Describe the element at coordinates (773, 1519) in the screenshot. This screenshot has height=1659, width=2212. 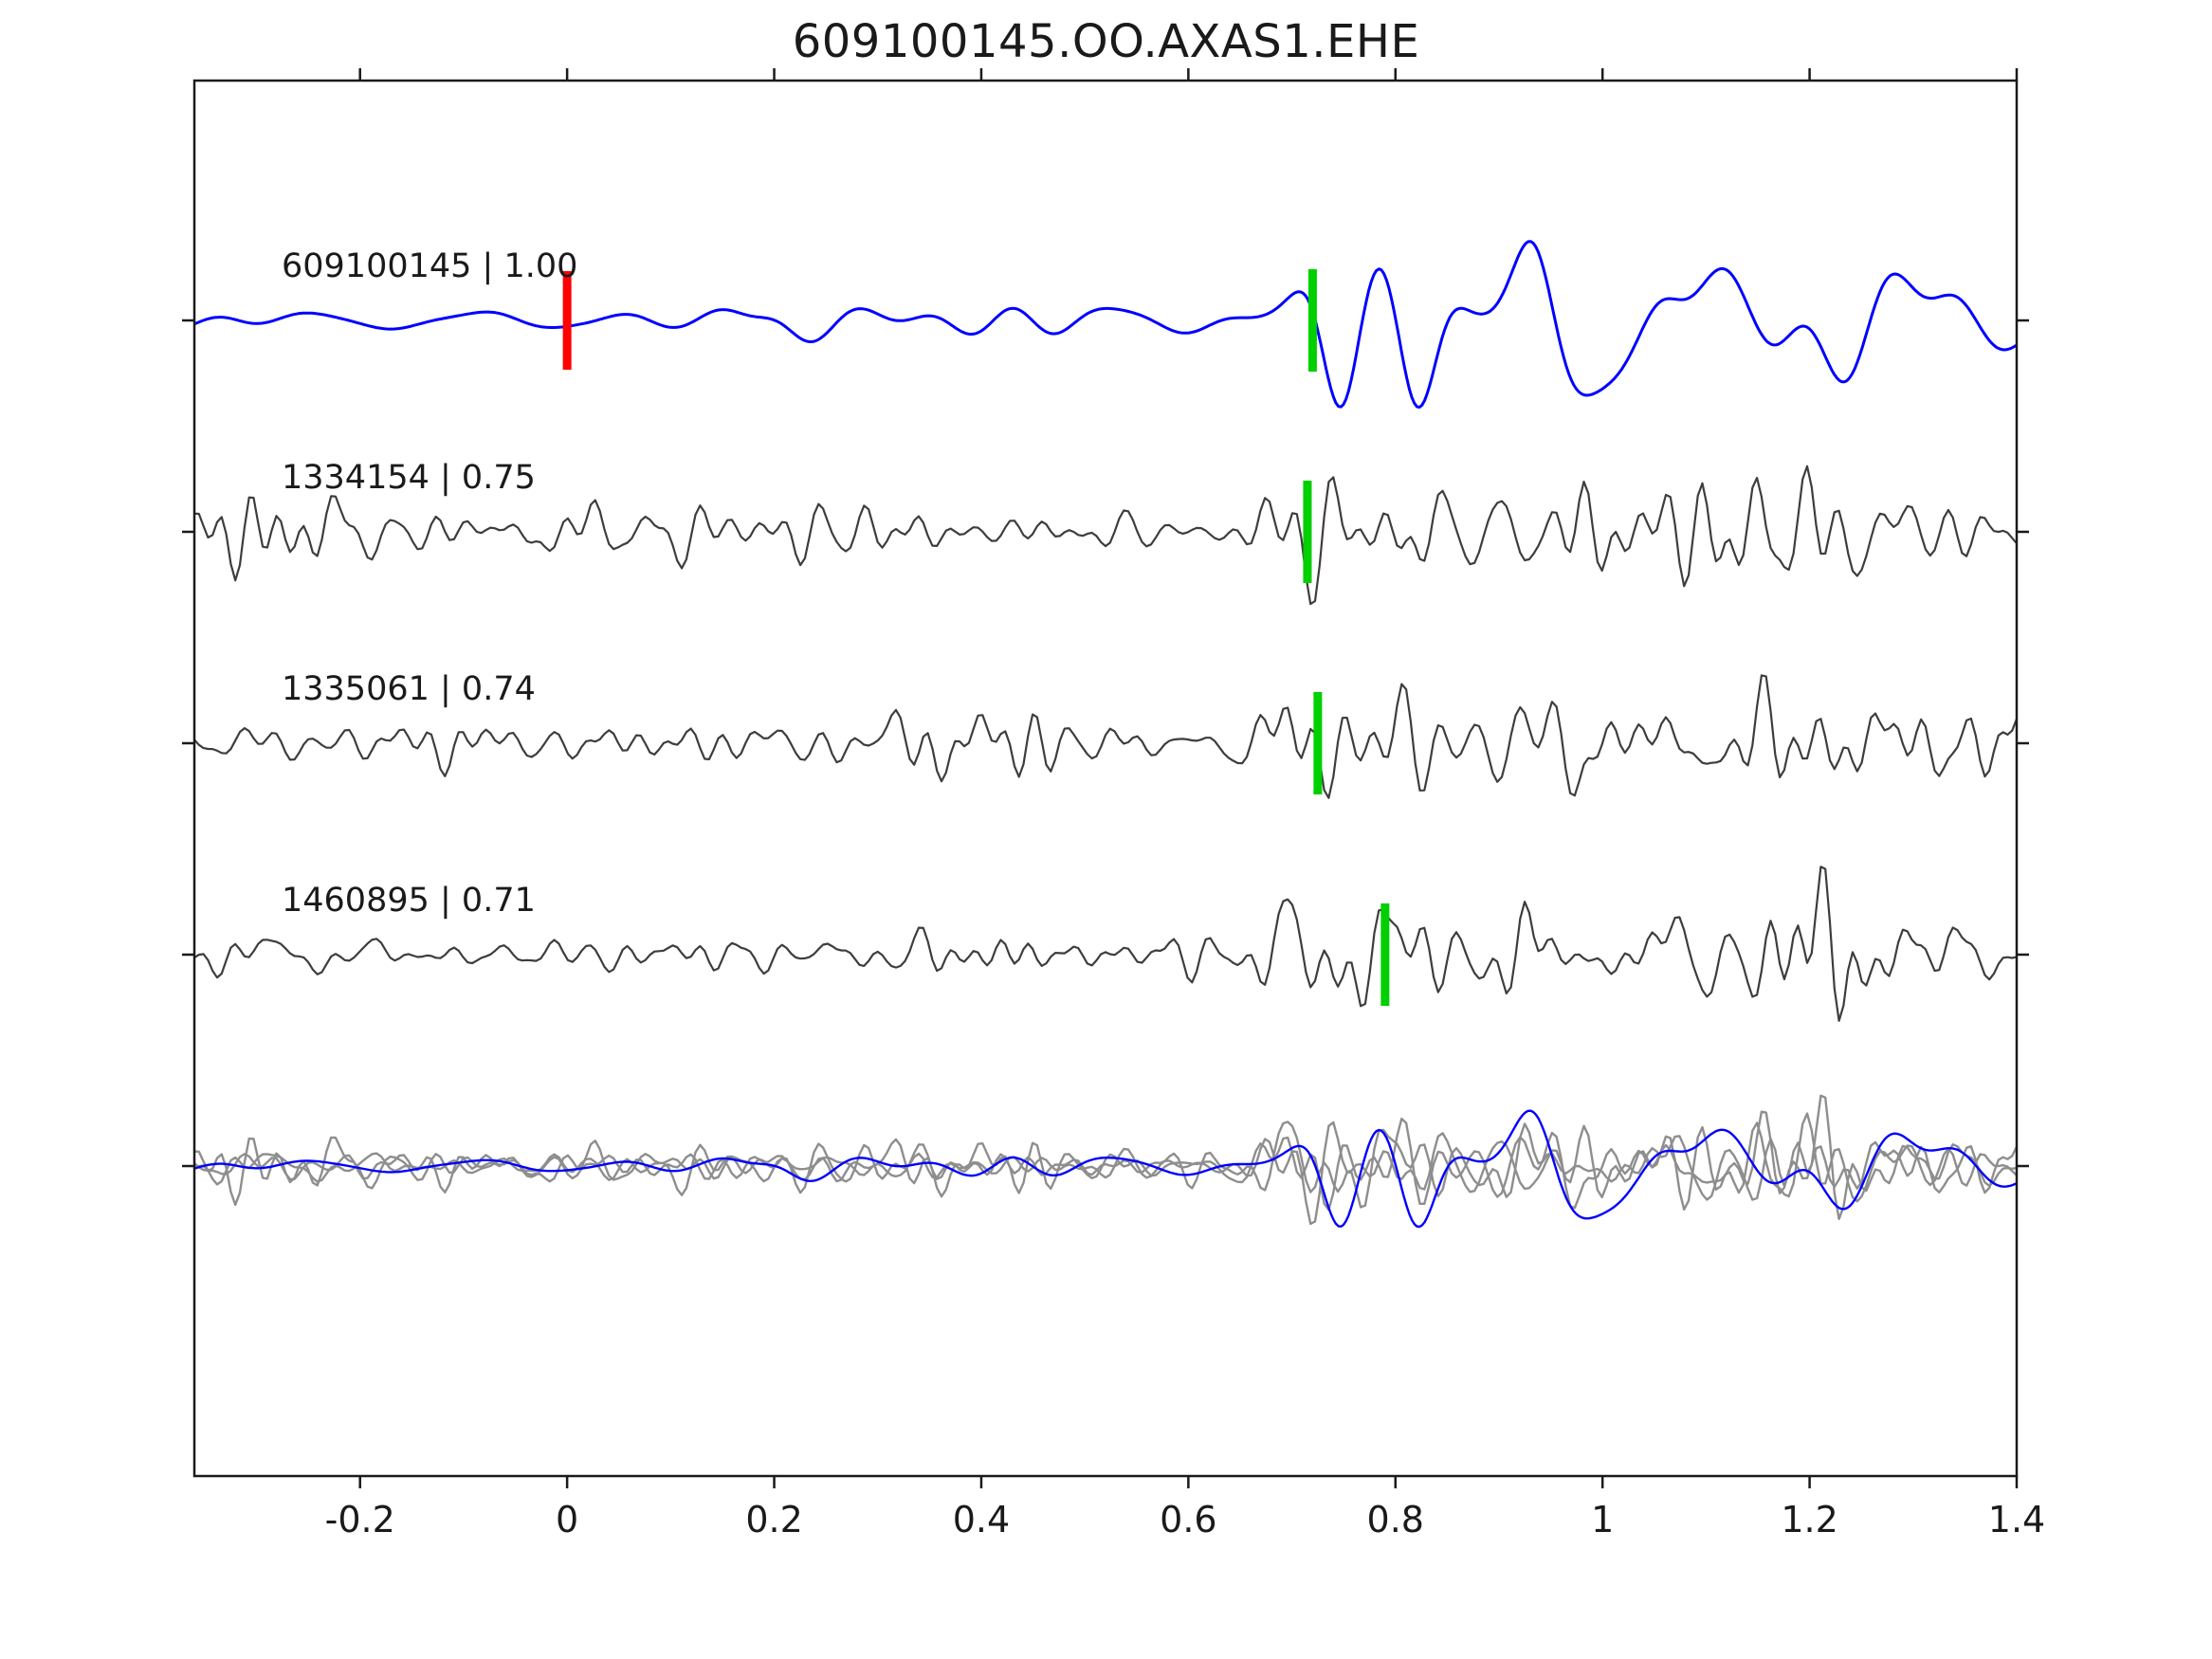
I see `x-tick-label: 0.2` at that location.